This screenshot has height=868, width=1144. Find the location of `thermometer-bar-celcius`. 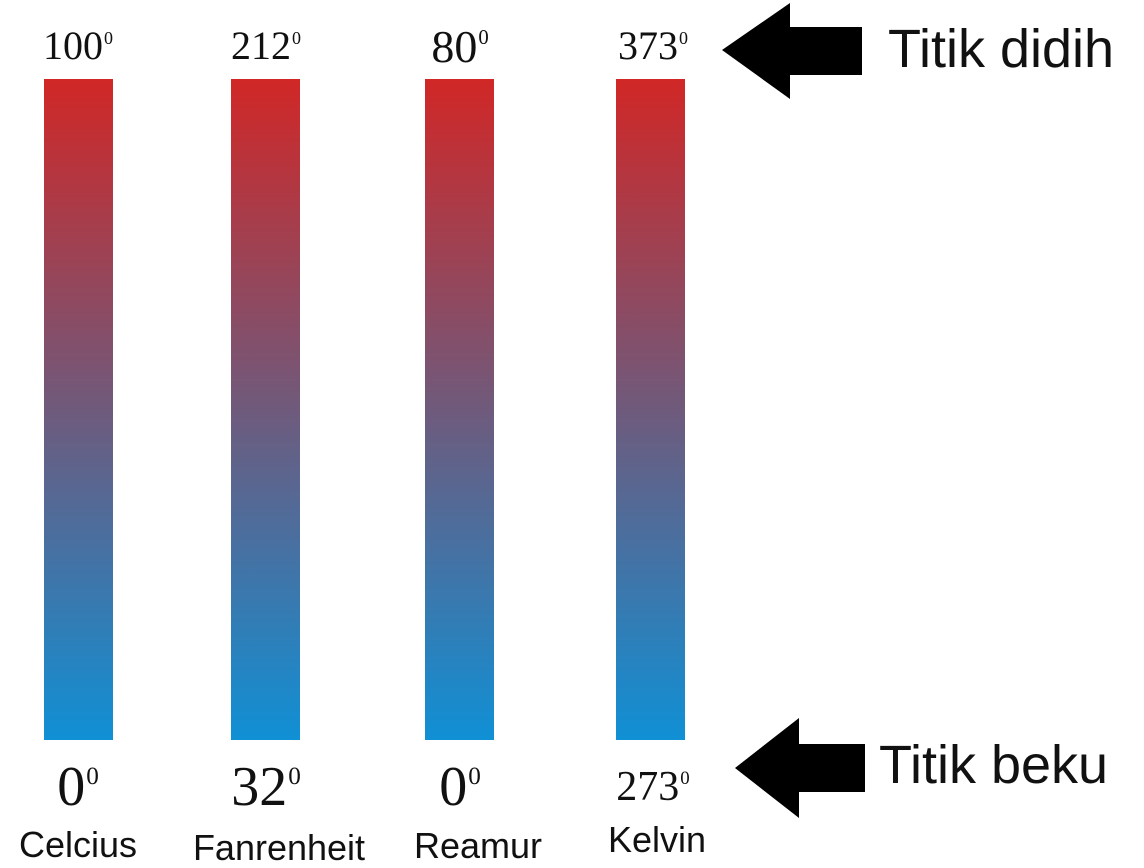

thermometer-bar-celcius is located at coordinates (78, 409).